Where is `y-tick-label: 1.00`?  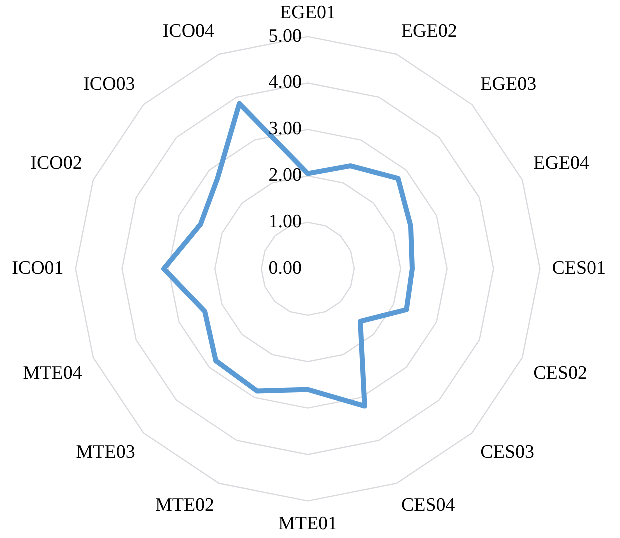
y-tick-label: 1.00 is located at coordinates (285, 222).